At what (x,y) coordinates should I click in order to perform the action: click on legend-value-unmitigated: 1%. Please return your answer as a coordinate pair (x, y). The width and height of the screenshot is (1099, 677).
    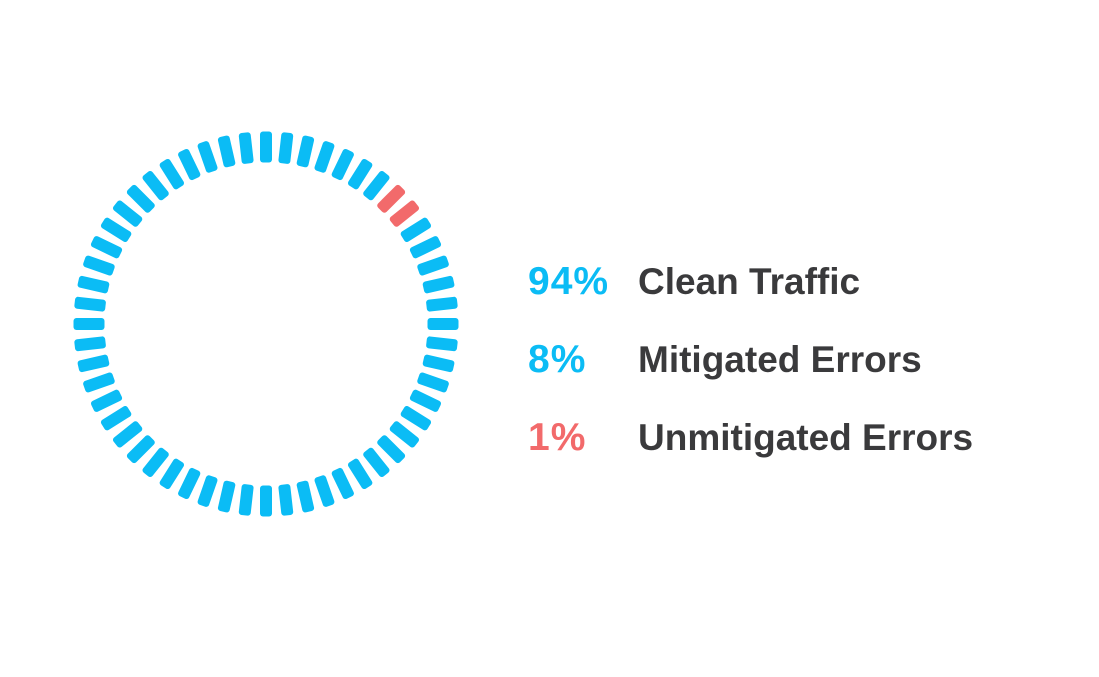
    Looking at the image, I should click on (557, 437).